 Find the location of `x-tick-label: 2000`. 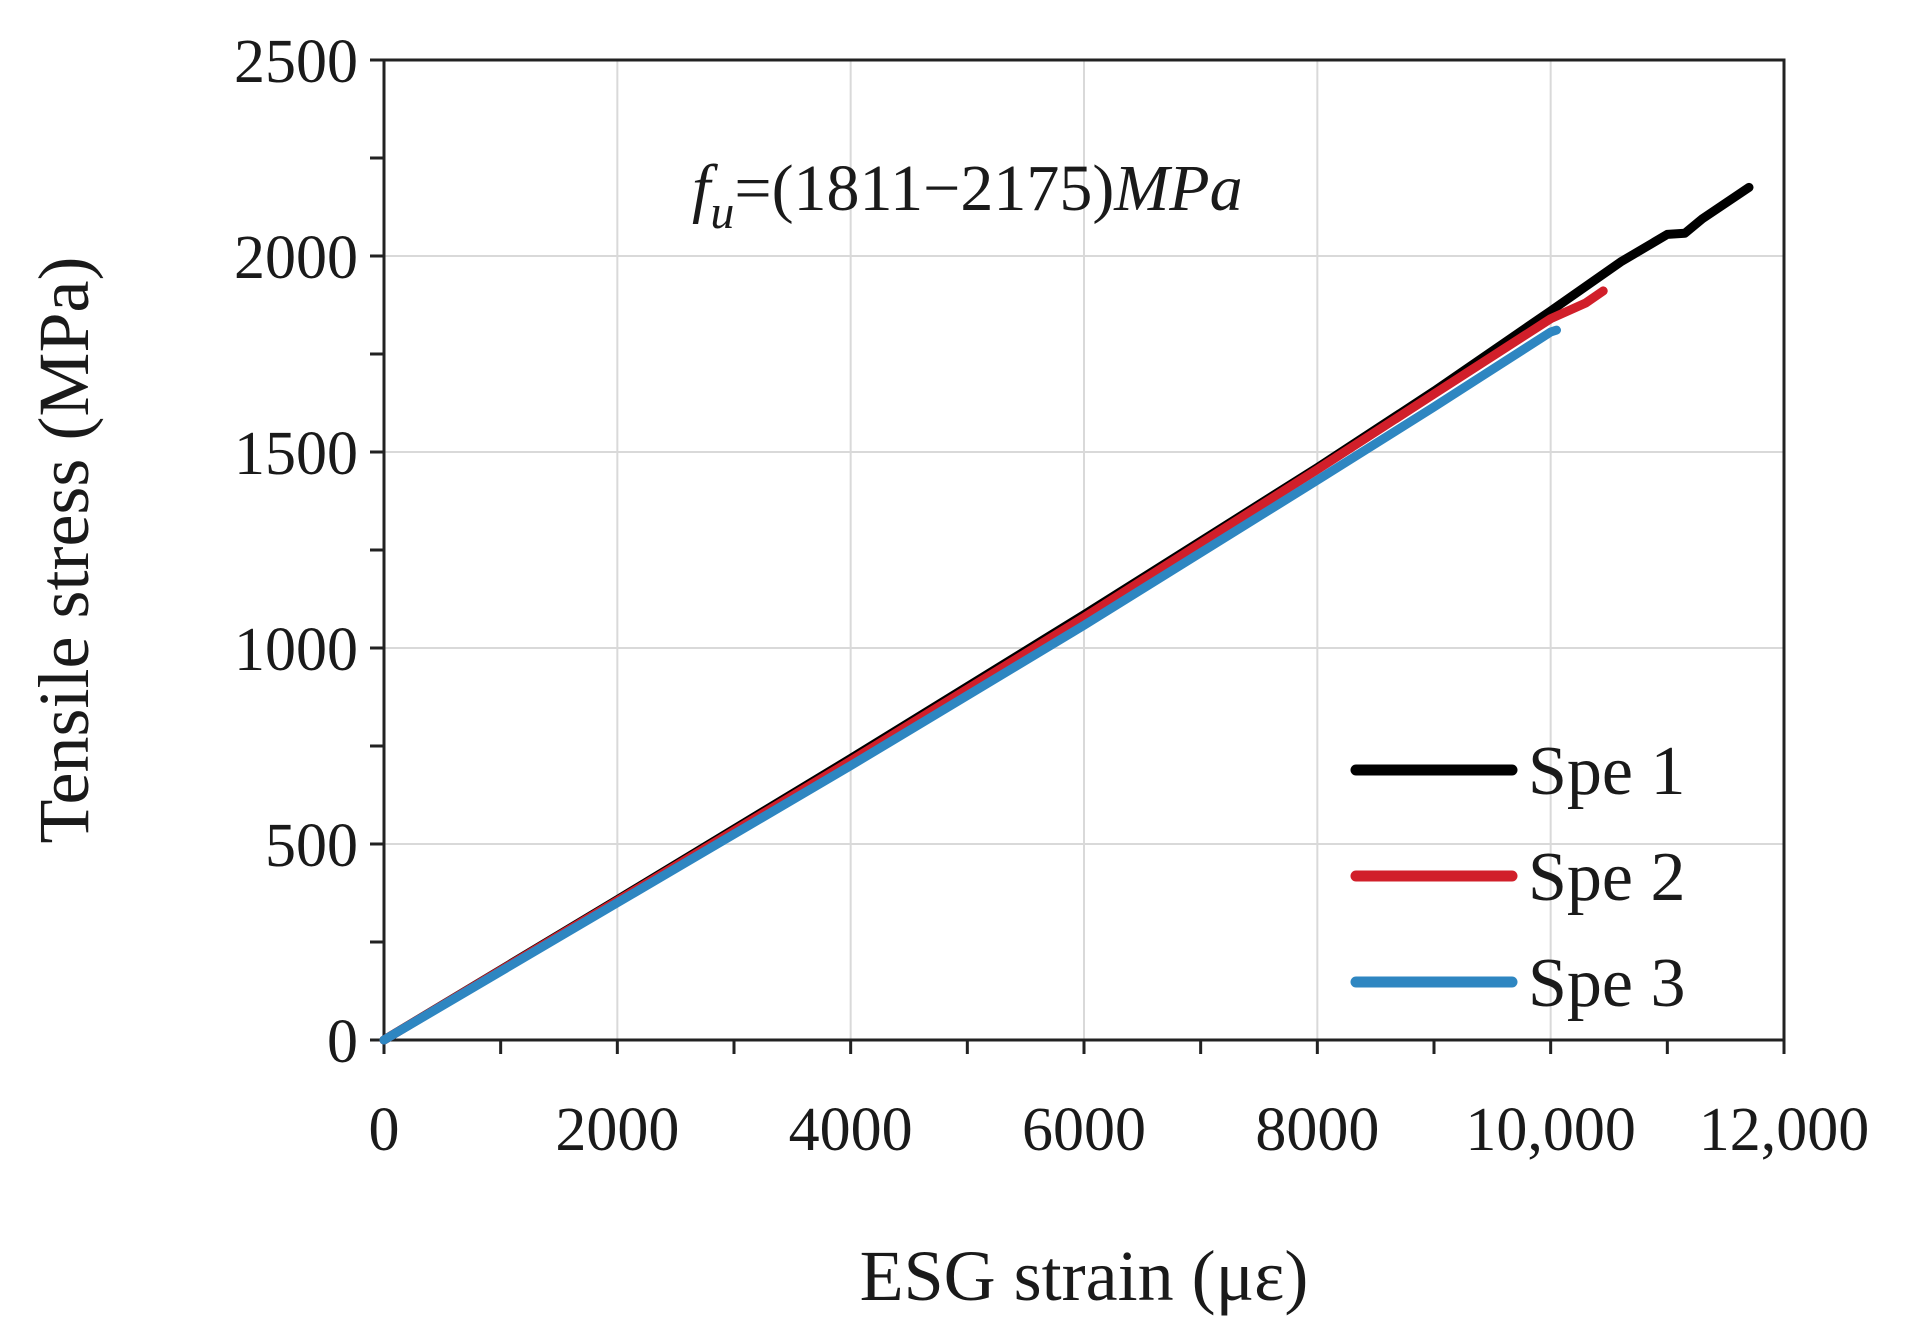

x-tick-label: 2000 is located at coordinates (617, 1130).